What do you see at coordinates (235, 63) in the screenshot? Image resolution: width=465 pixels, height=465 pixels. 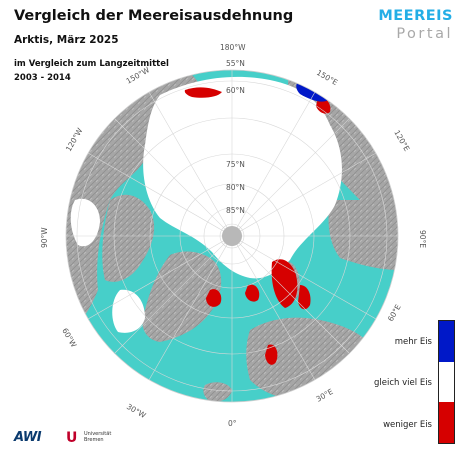 I see `lat-label-55: 55°N` at bounding box center [235, 63].